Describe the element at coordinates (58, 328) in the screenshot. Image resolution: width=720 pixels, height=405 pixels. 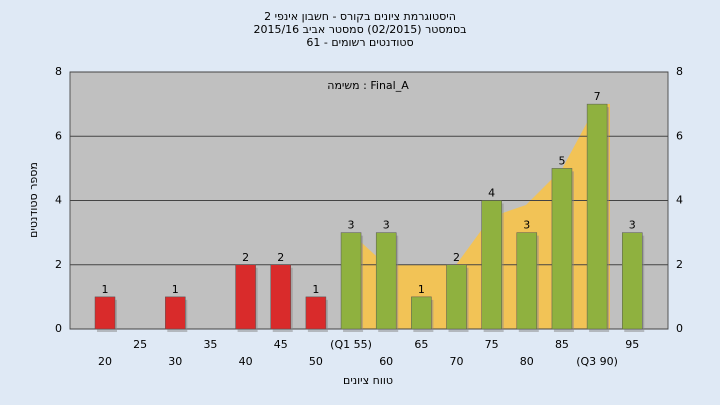
I see `y-tick-label: 0` at that location.